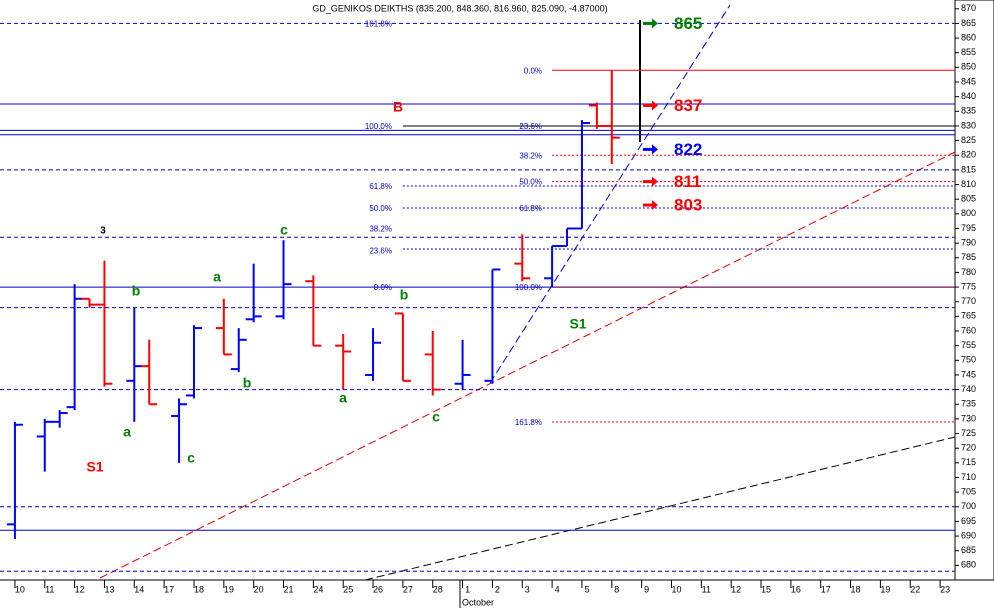 The height and width of the screenshot is (608, 994). I want to click on x-tick-label: 3, so click(527, 589).